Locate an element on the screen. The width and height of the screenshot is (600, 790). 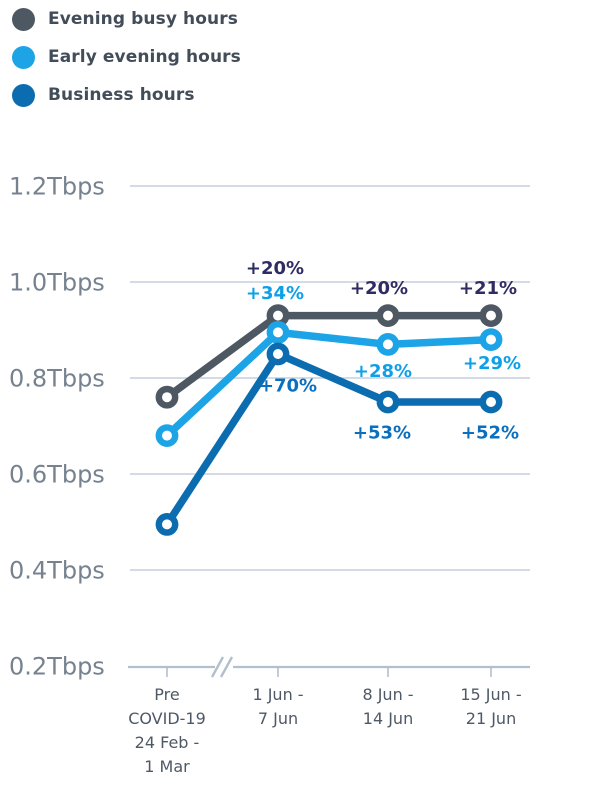
y-axis-label: 1.2Tbps is located at coordinates (57, 187).